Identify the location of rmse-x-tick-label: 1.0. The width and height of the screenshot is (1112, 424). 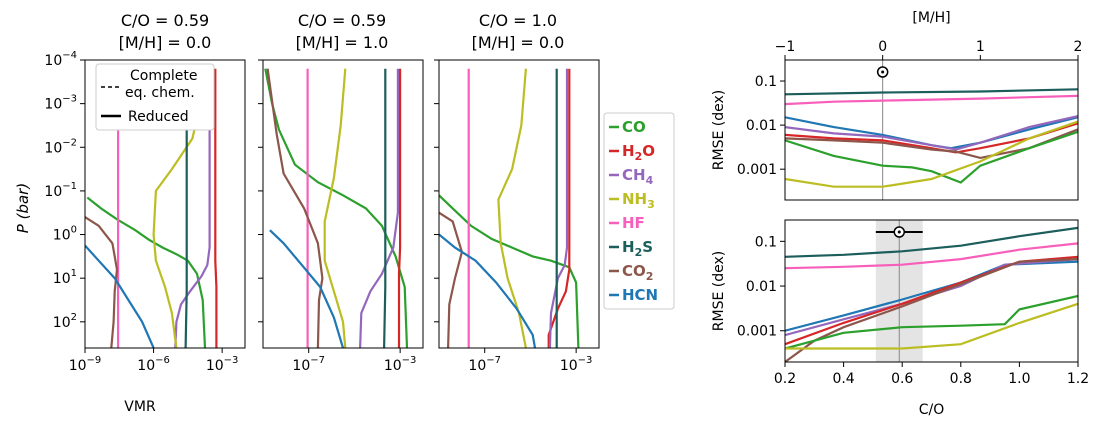
(1019, 379).